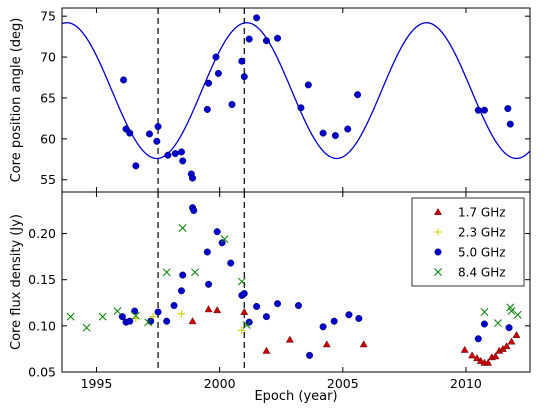 The height and width of the screenshot is (411, 545). What do you see at coordinates (466, 383) in the screenshot?
I see `x-tick-label: 2010` at bounding box center [466, 383].